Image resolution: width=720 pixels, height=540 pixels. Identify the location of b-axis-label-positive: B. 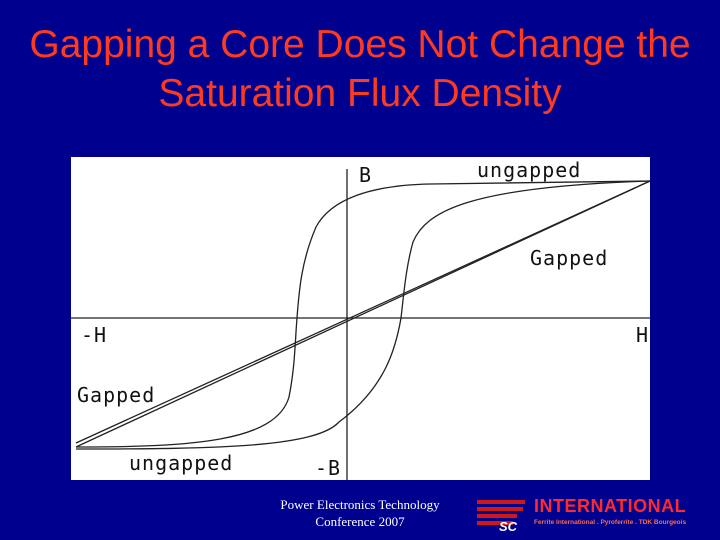
(366, 175).